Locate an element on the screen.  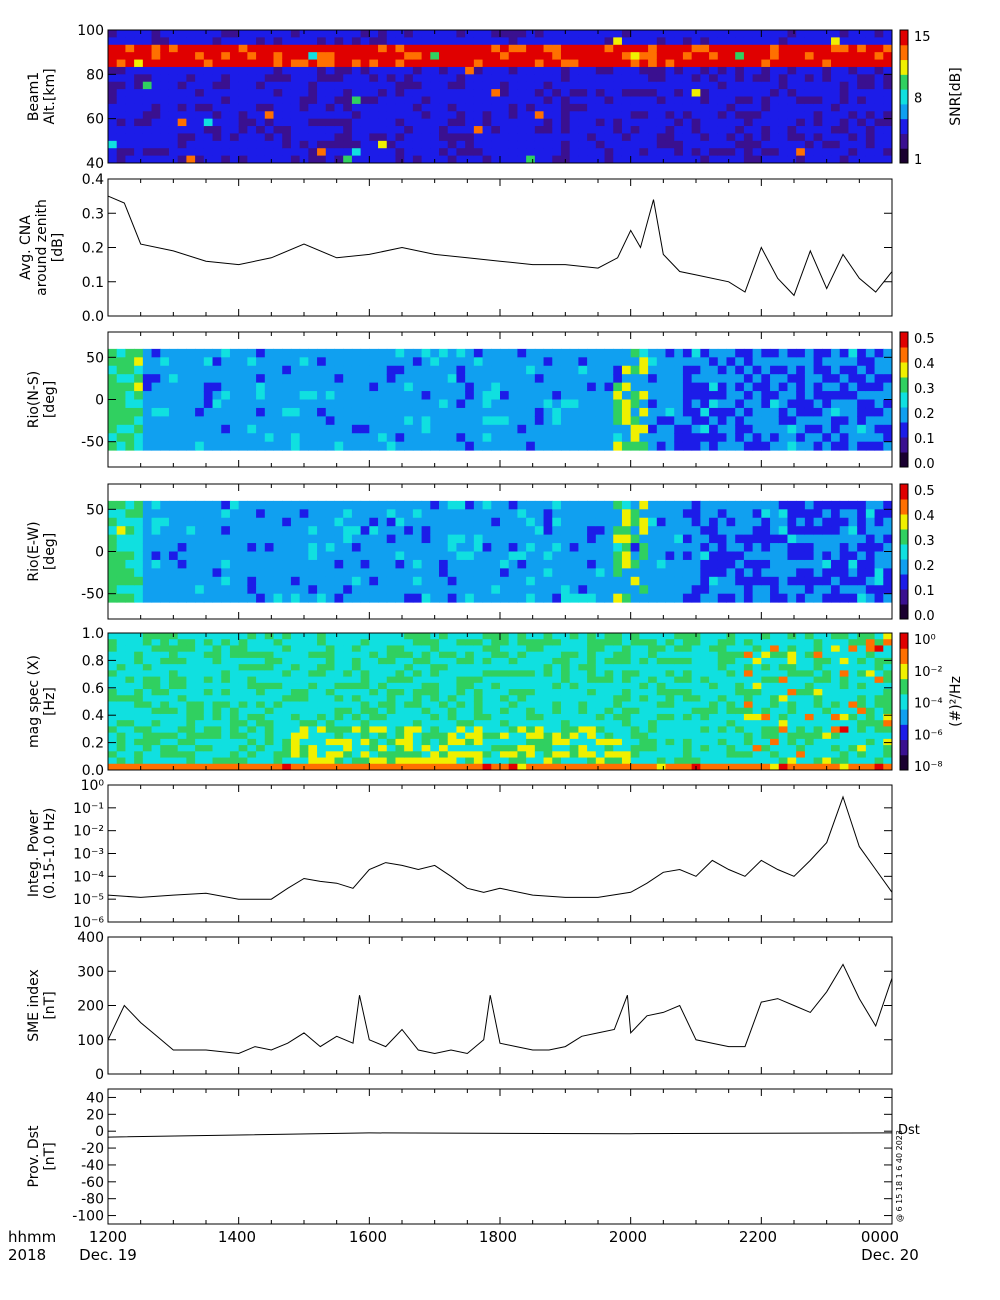
y-tick-label: 0.4 is located at coordinates (93, 180).